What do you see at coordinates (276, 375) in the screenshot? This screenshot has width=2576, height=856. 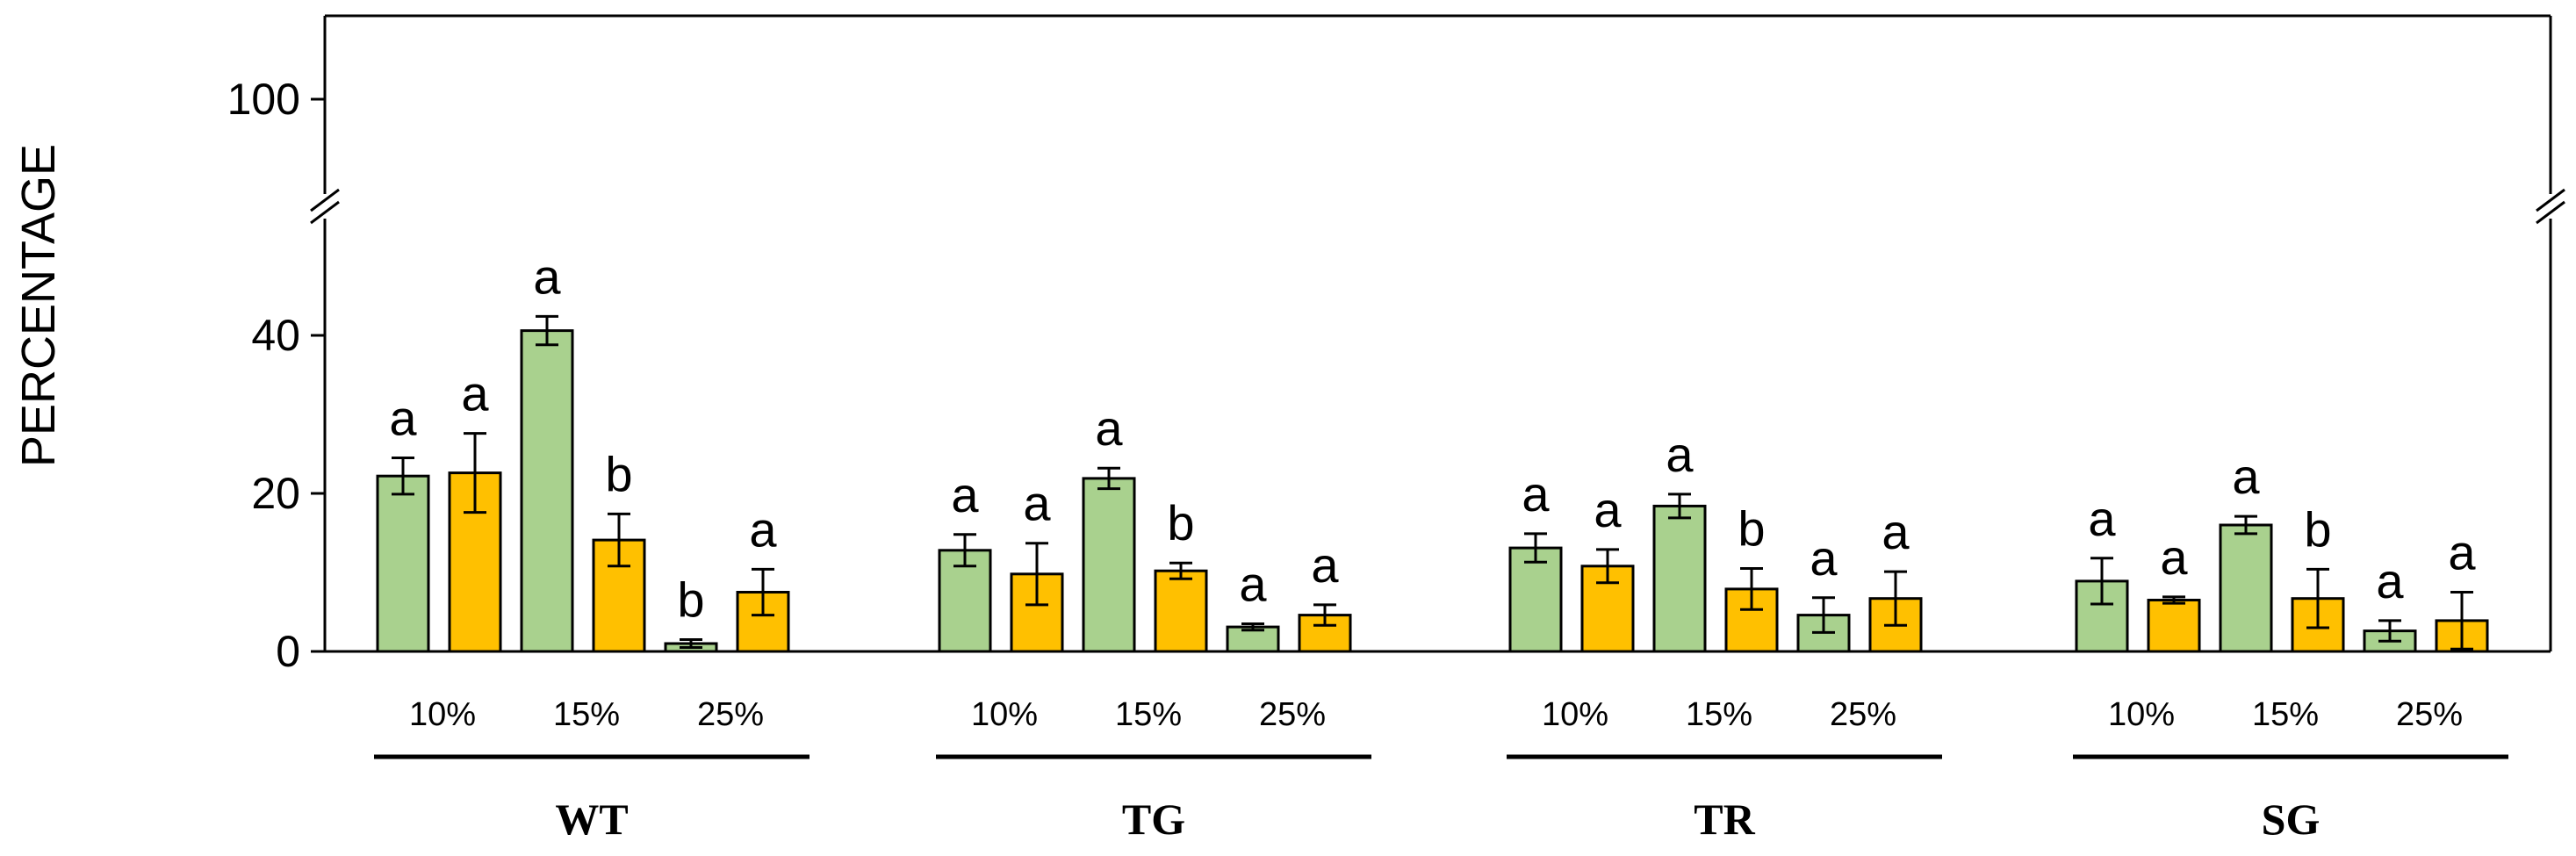 I see `y-axis-ticks: 0 20 40 100` at bounding box center [276, 375].